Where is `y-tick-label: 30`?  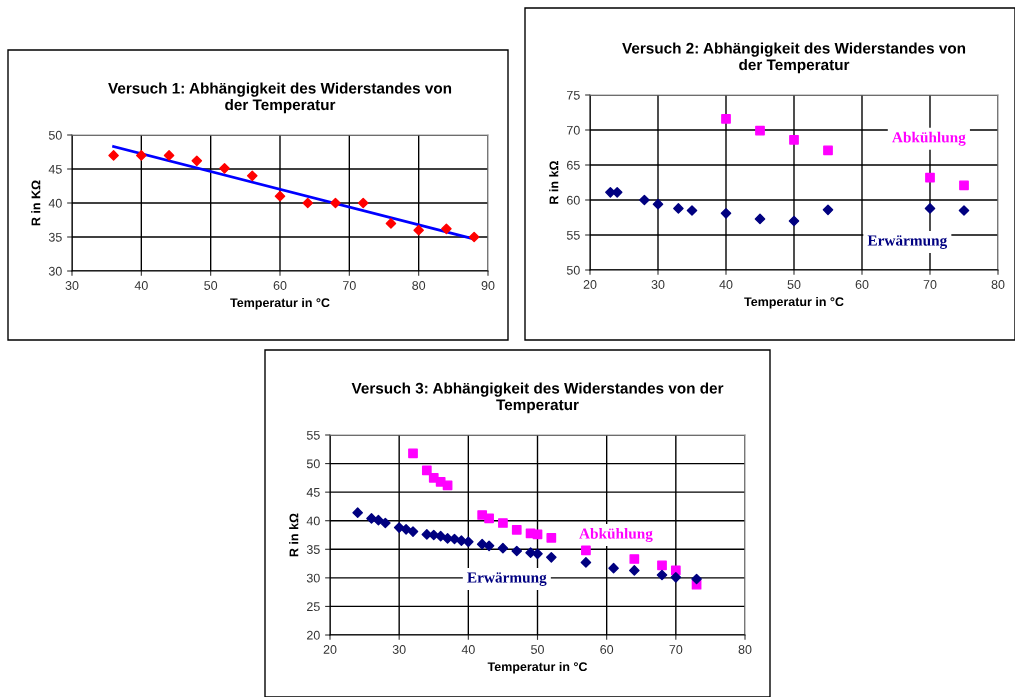
y-tick-label: 30 is located at coordinates (313, 578).